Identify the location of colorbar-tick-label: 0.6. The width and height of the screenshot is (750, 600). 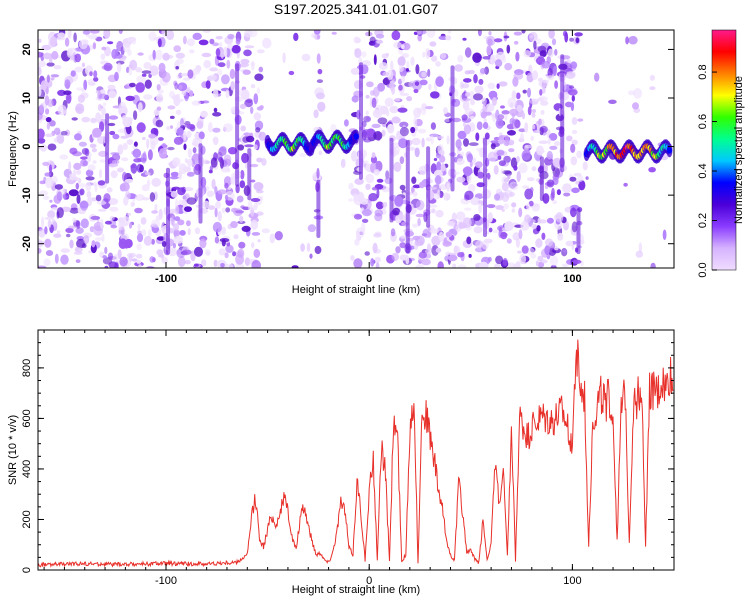
(703, 121).